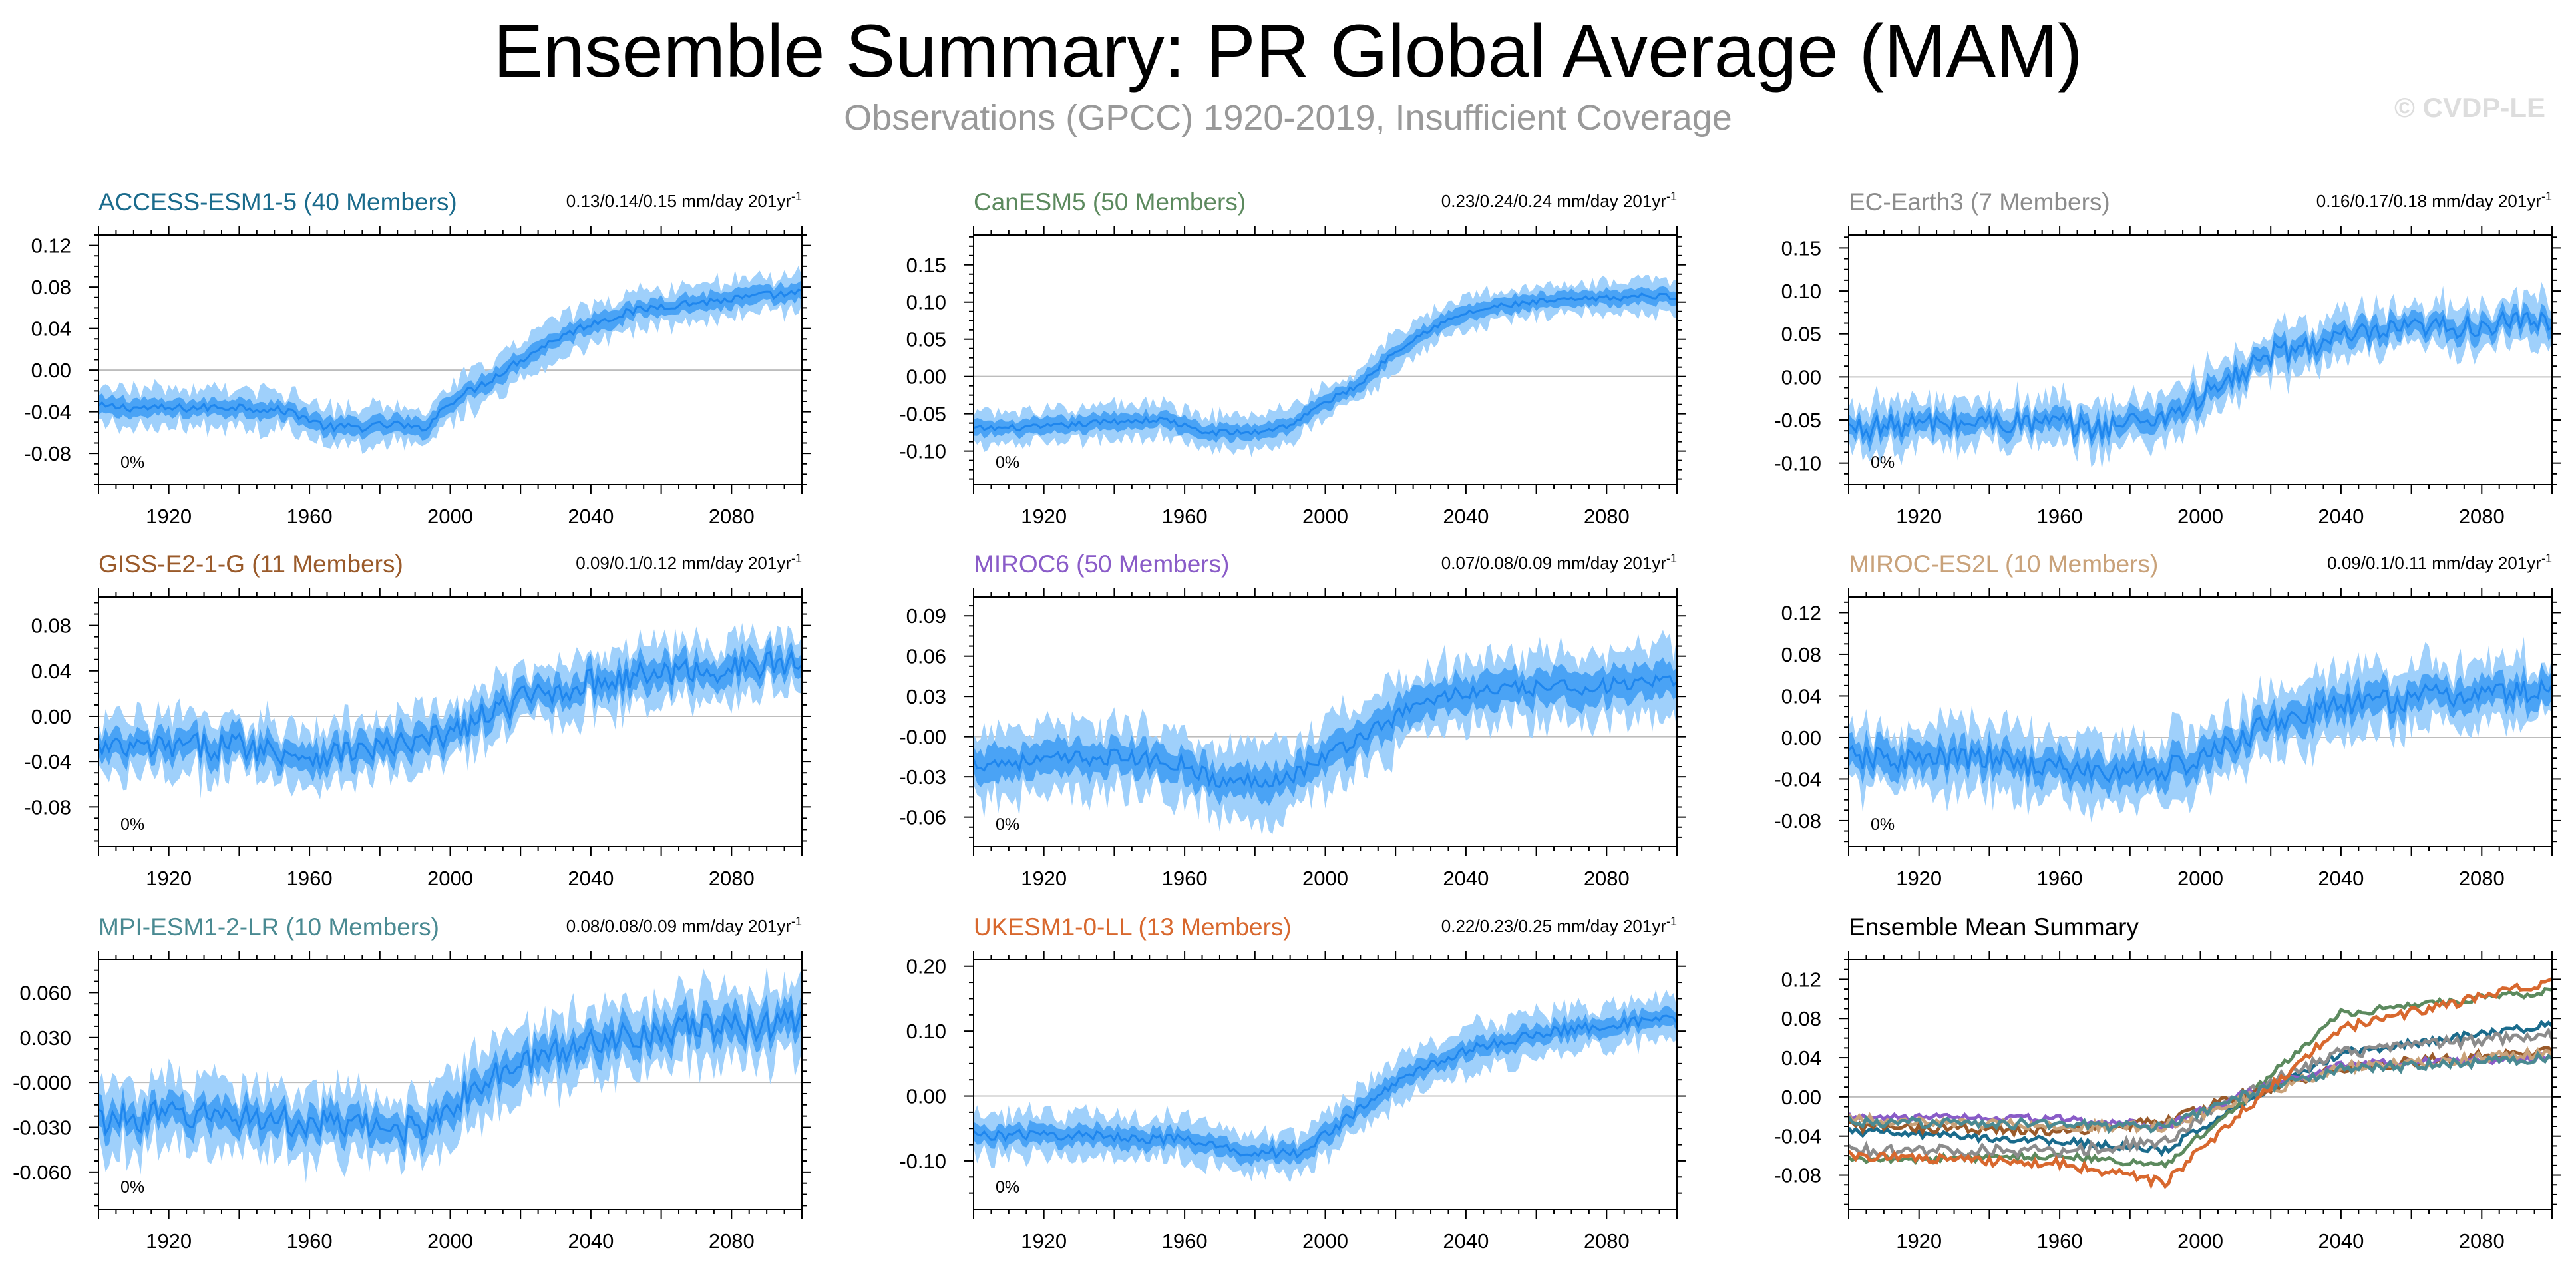  Describe the element at coordinates (1133, 927) in the screenshot. I see `panel-title: UKESM1-0-LL (13 Members)` at that location.